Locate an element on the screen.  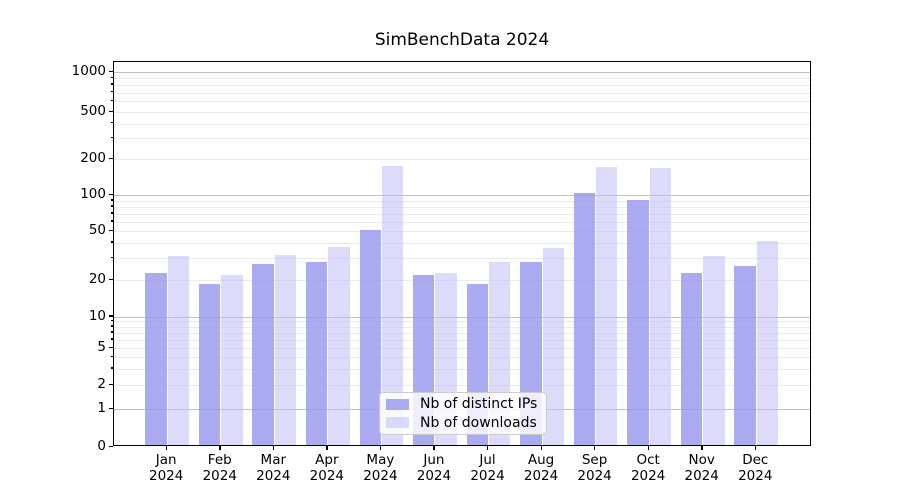
y-tick-label: 500 is located at coordinates (93, 111).